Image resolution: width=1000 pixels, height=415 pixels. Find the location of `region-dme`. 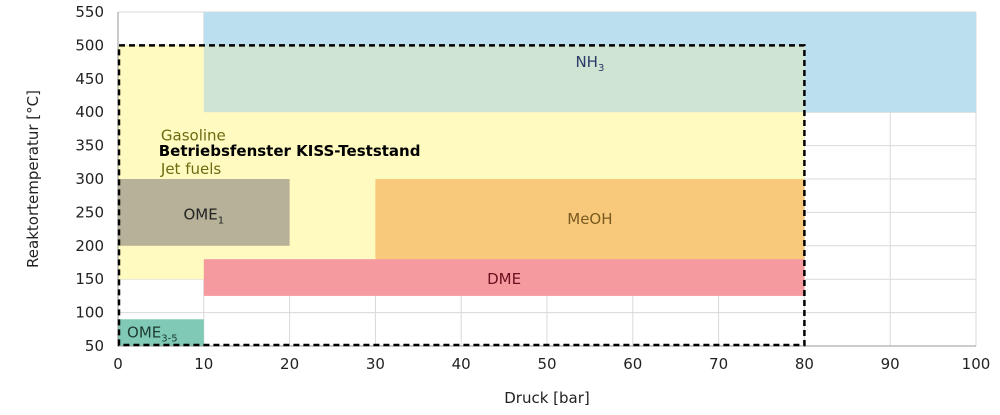

region-dme is located at coordinates (504, 277).